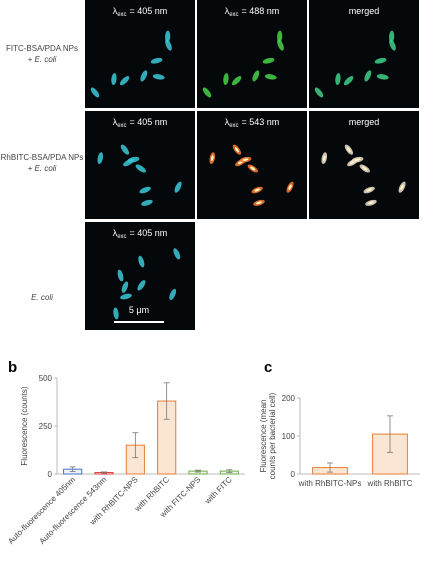 The width and height of the screenshot is (429, 585). Describe the element at coordinates (272, 435) in the screenshot. I see `y-axis-label-line: counts per bacterial cell)` at that location.